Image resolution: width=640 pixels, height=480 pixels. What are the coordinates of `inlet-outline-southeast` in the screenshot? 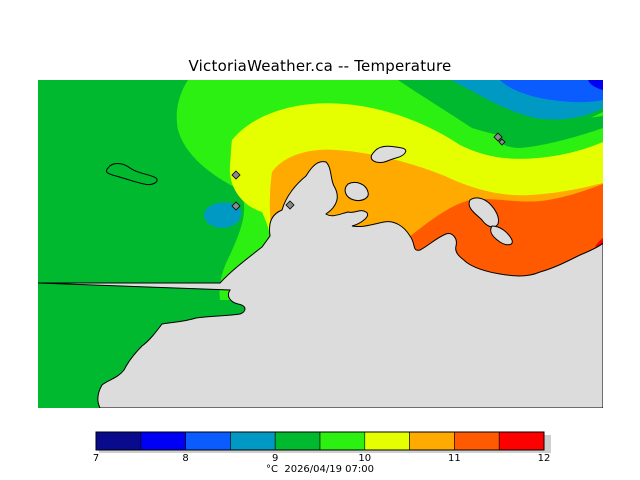 It's located at (501, 235).